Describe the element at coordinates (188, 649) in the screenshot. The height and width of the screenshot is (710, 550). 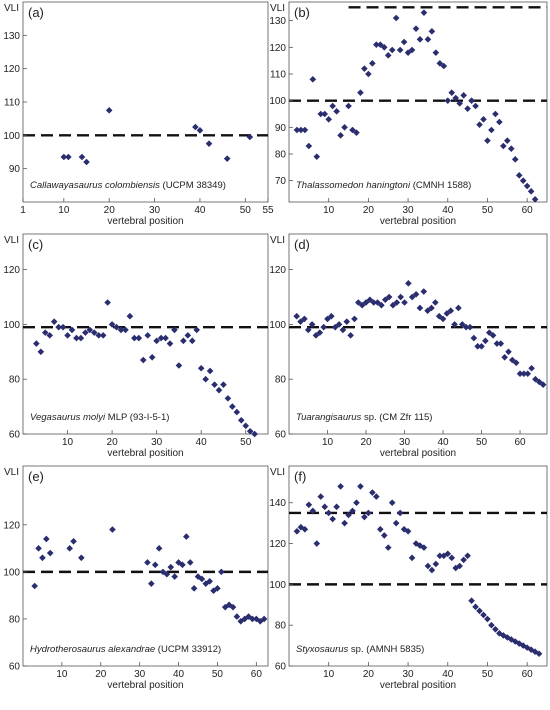
I see `specimen-id: (UCPM 33912)` at that location.